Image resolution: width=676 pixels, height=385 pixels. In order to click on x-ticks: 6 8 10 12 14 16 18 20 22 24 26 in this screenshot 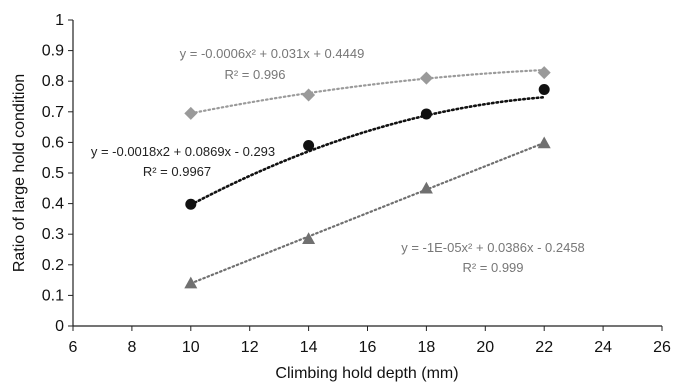, I will do `click(370, 341)`.